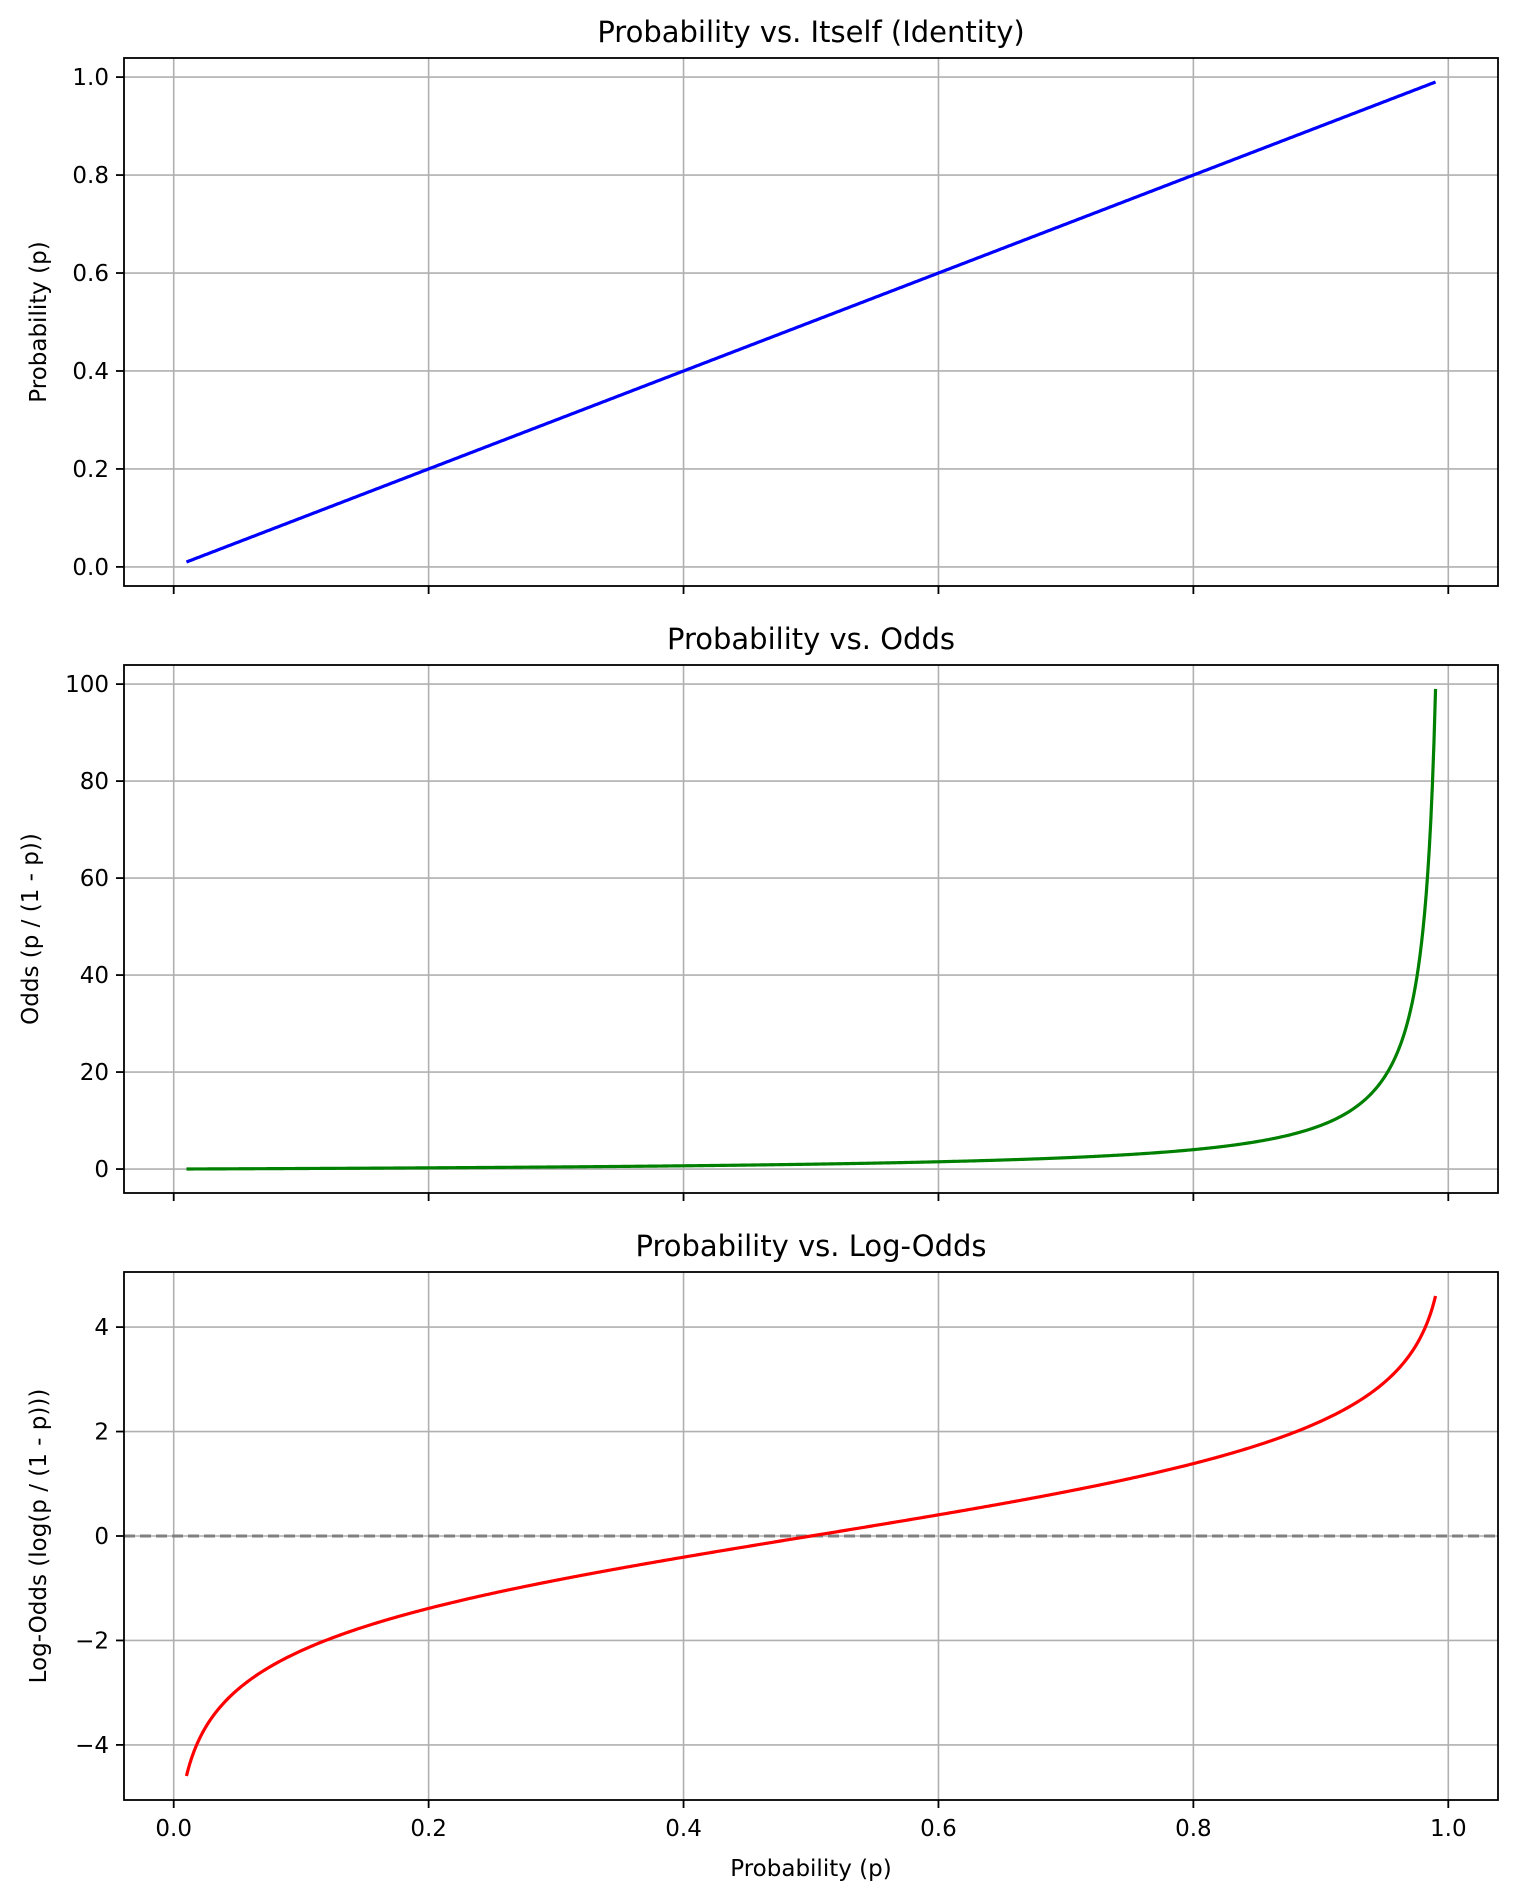 The width and height of the screenshot is (1516, 1900). What do you see at coordinates (90, 470) in the screenshot?
I see `y-tick-label: 0.2` at bounding box center [90, 470].